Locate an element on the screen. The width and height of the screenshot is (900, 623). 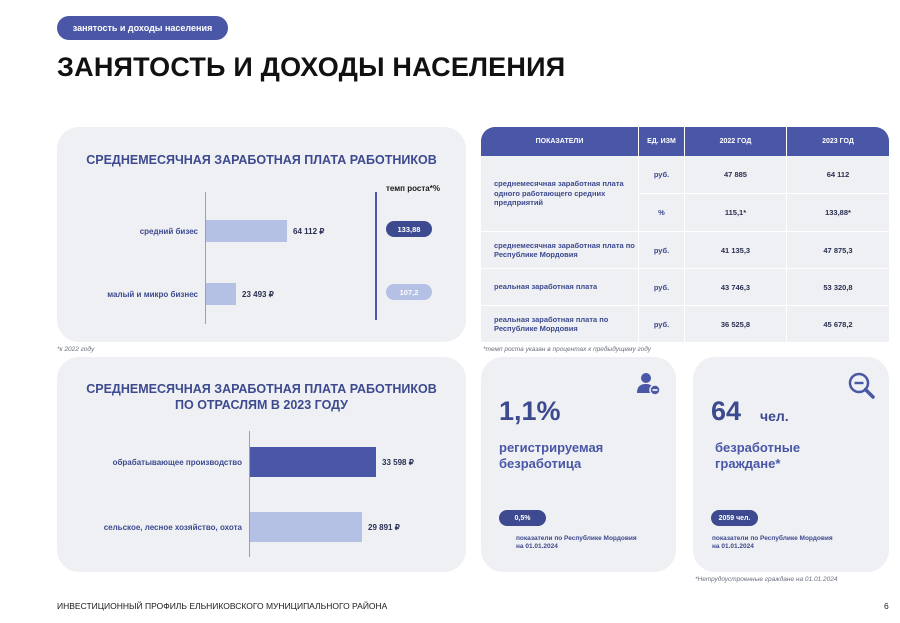
value-cell: 115,1* is located at coordinates (736, 213).